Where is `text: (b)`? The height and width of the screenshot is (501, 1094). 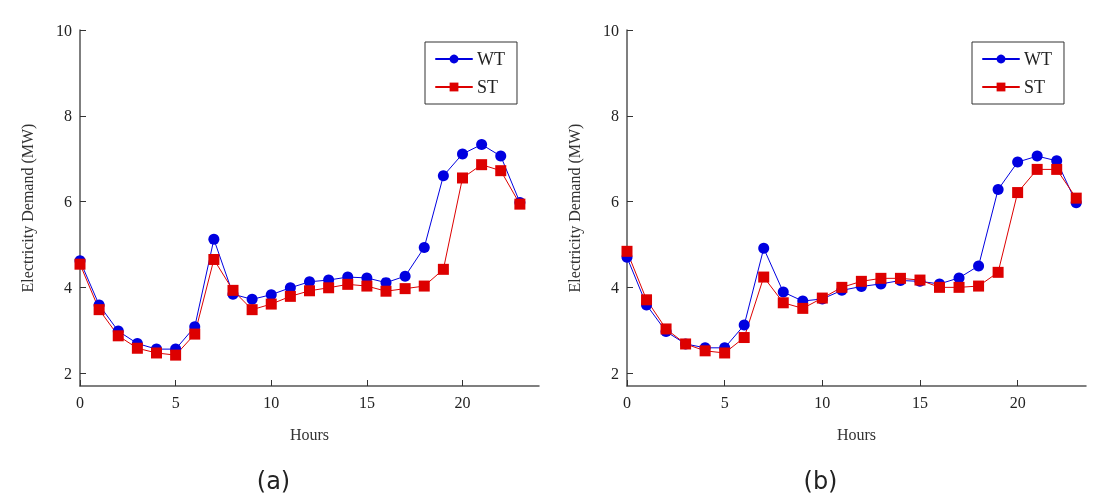
text: (b) is located at coordinates (820, 481).